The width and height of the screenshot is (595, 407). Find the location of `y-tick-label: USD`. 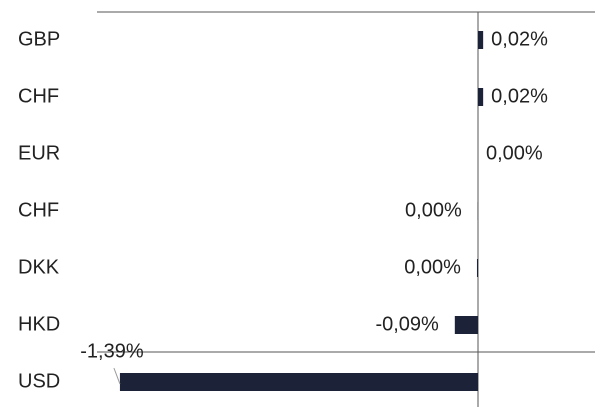

y-tick-label: USD is located at coordinates (39, 381).